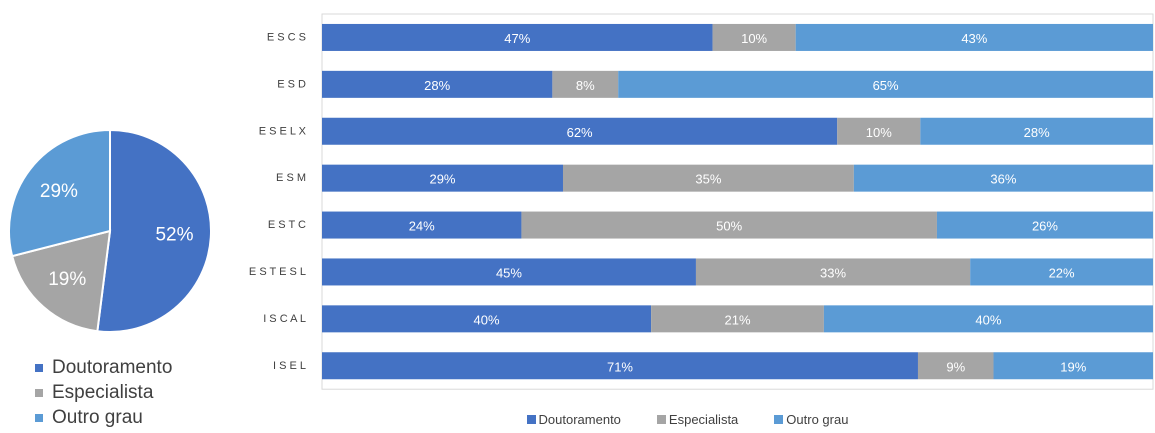 The image size is (1155, 433). I want to click on bar-esm-doutoramento, so click(442, 178).